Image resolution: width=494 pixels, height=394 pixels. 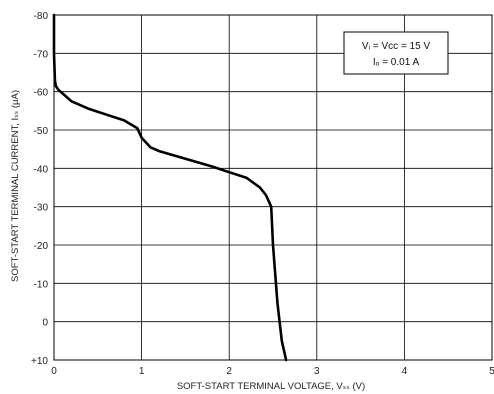 I want to click on y-tick-label: -20, so click(x=41, y=246).